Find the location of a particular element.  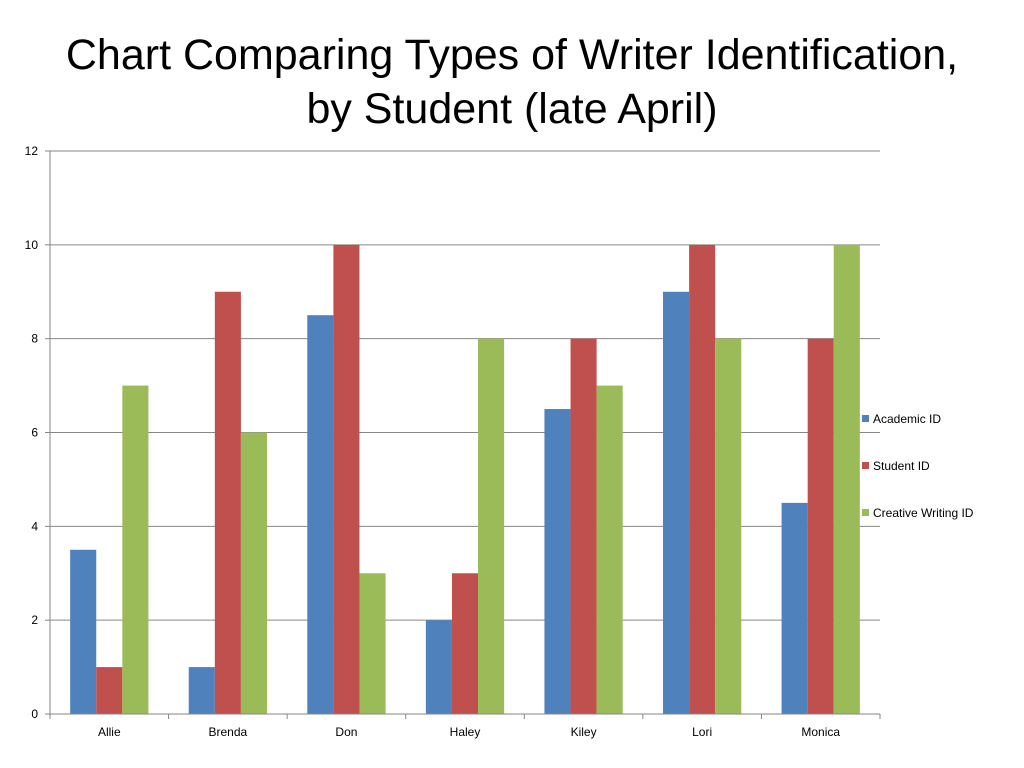

x-tick-label: Monica is located at coordinates (820, 732).